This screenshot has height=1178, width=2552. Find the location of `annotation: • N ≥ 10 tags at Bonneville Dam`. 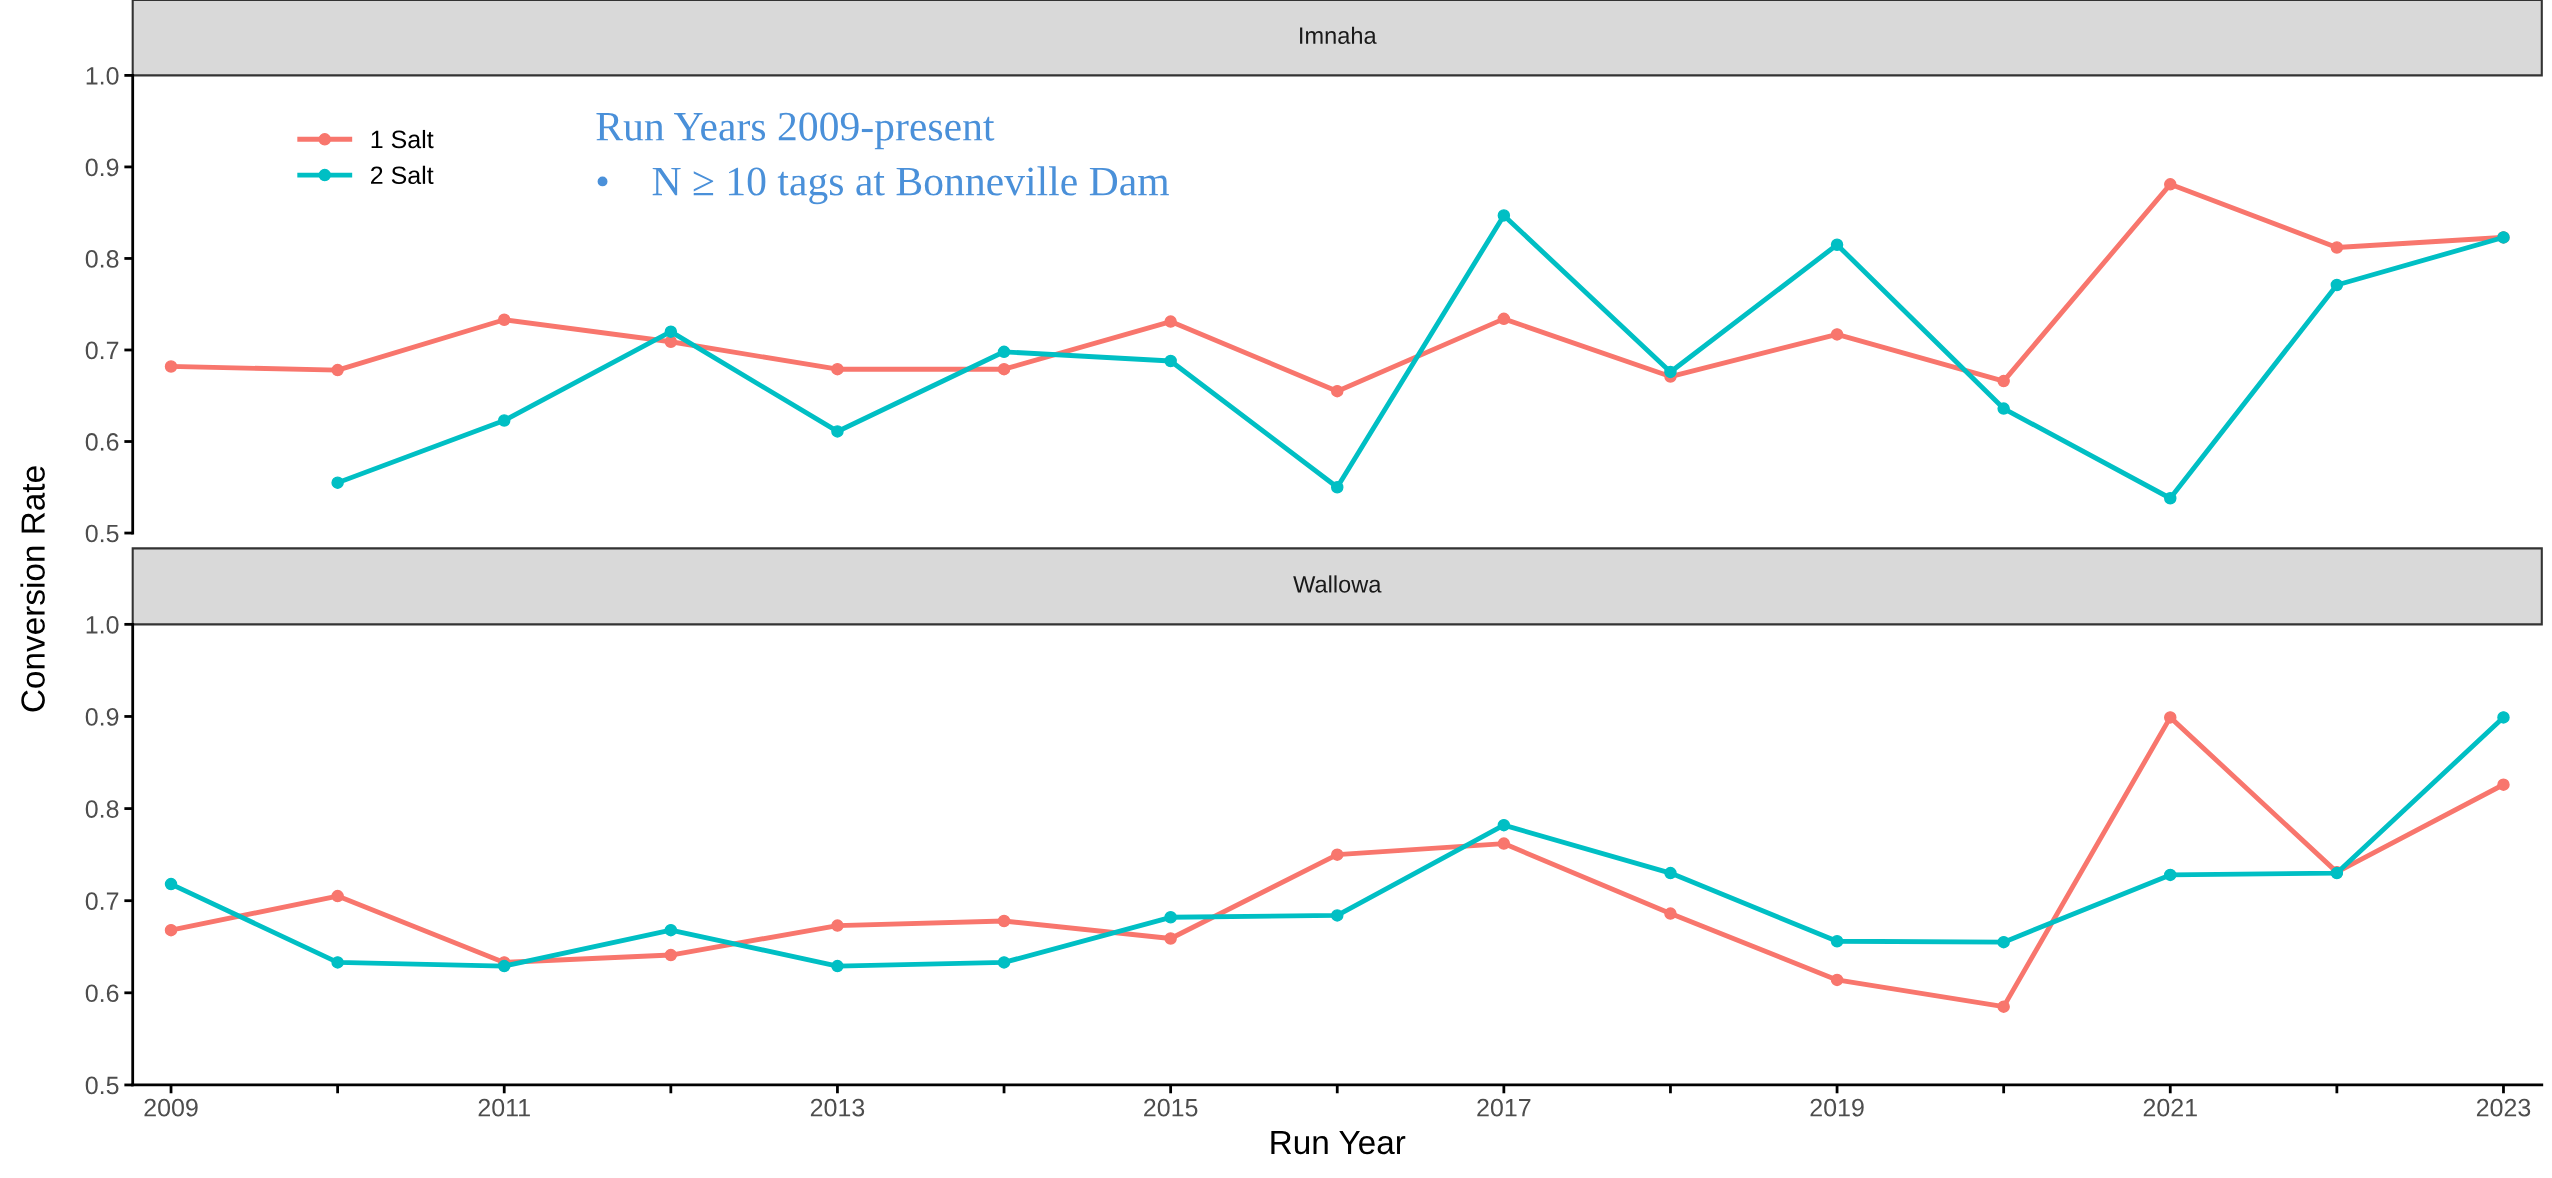

annotation: • N ≥ 10 tags at Bonneville Dam is located at coordinates (883, 185).